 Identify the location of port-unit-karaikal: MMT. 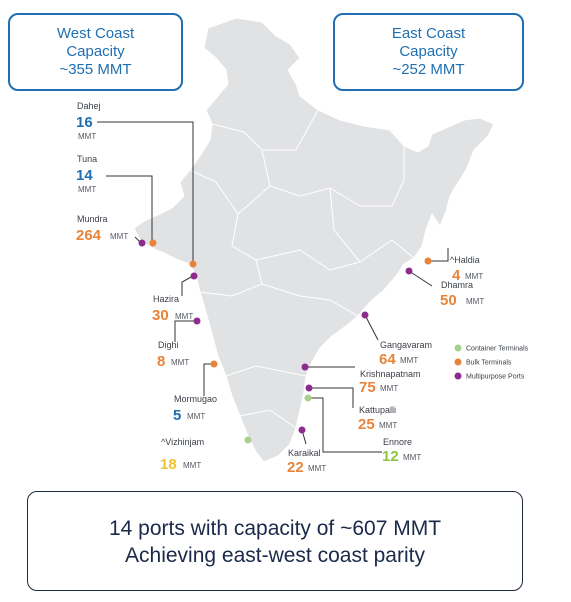
(317, 468).